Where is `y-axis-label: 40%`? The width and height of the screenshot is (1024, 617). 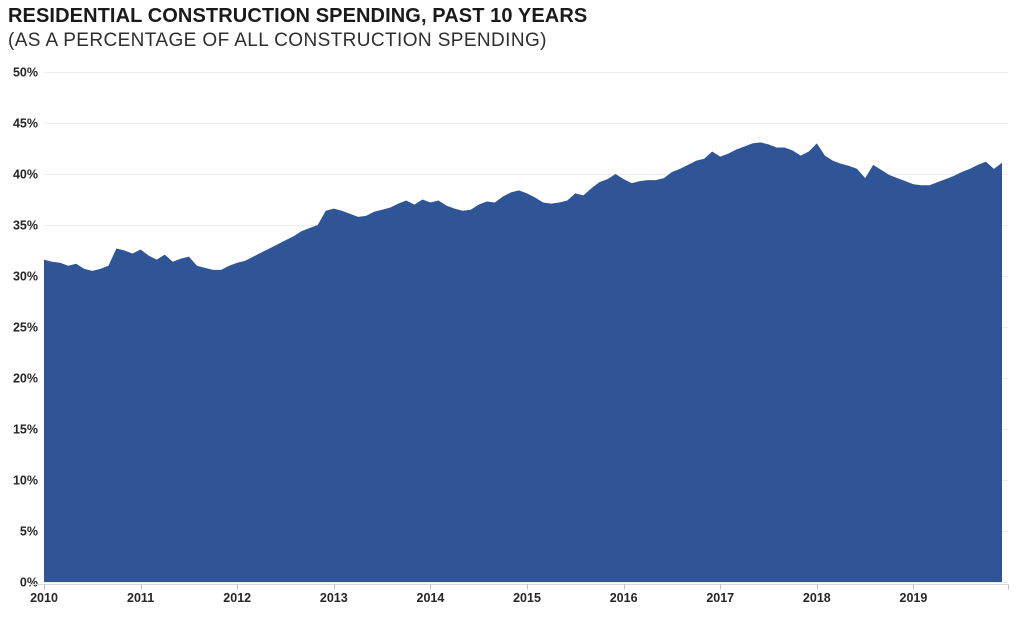 y-axis-label: 40% is located at coordinates (25, 175).